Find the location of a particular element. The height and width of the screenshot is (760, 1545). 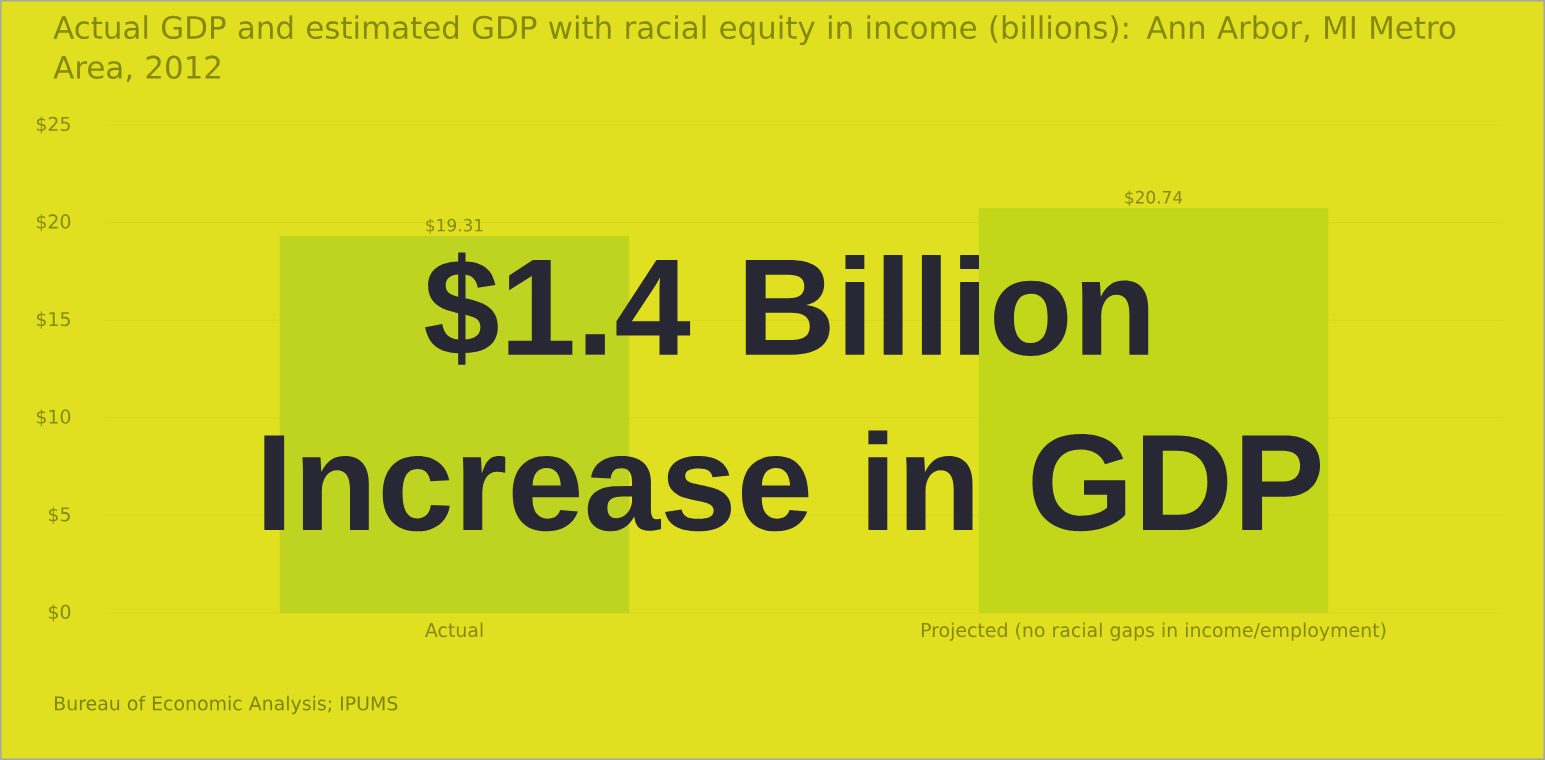

chart-title: Actual GDP and estimated GDP with racial equity in income (billions): Ann Arbor, MI Metro Area, 2012 is located at coordinates (754, 49).